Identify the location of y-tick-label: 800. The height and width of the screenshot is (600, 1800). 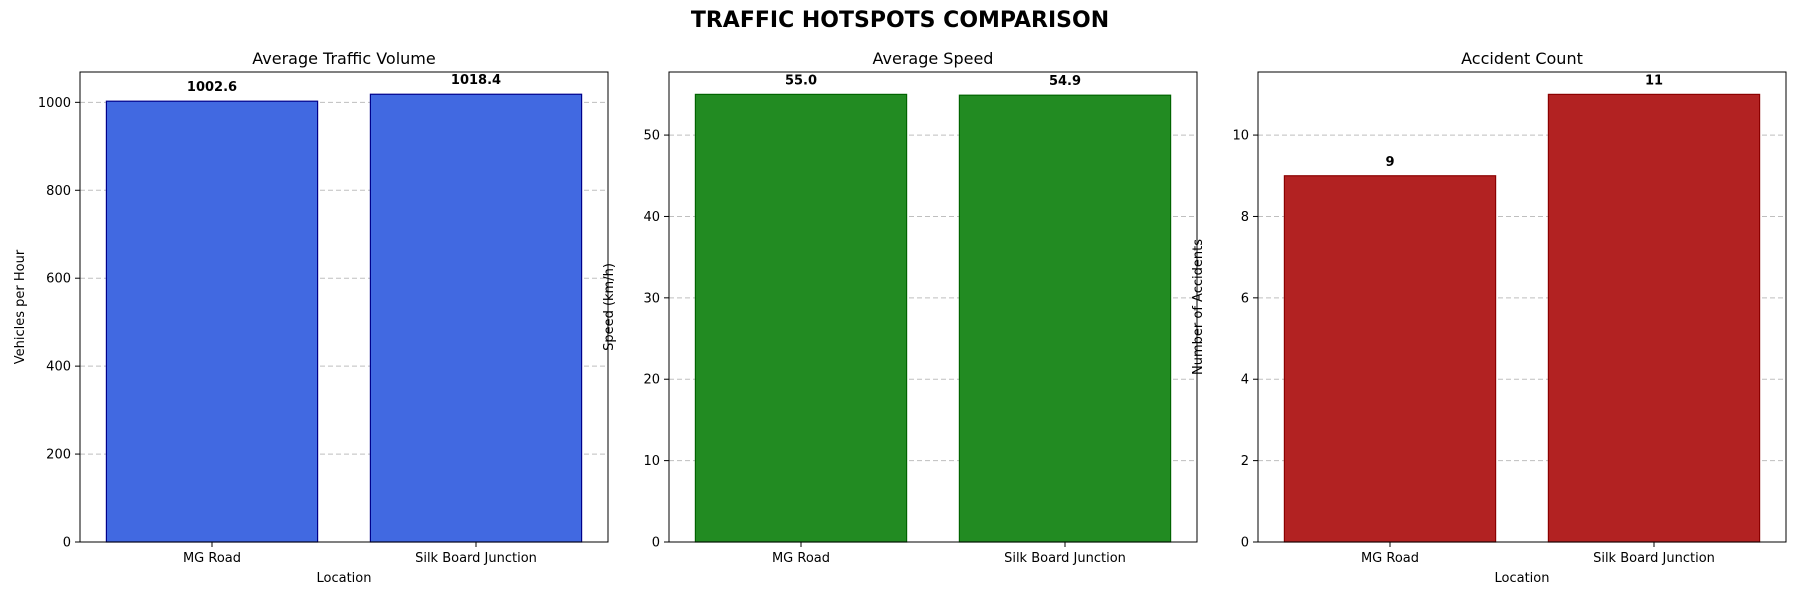
(58, 191).